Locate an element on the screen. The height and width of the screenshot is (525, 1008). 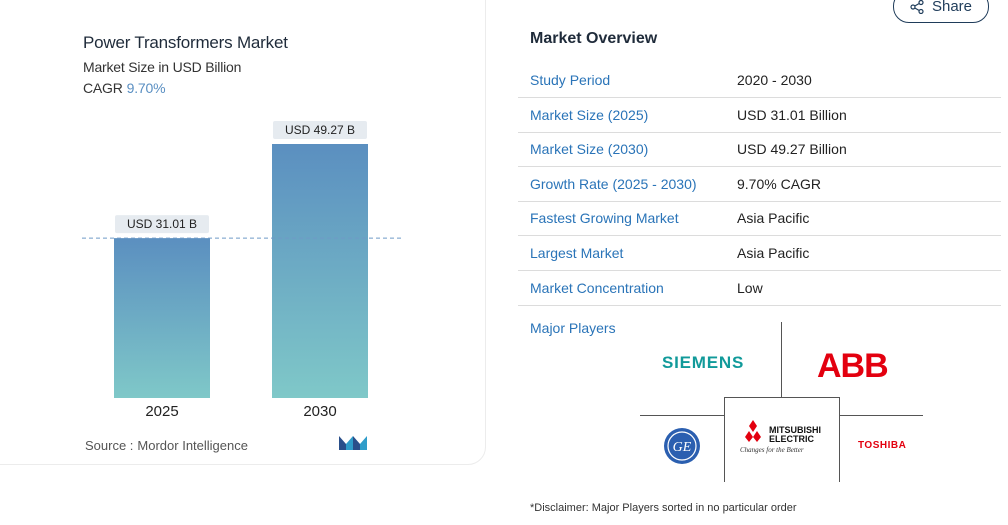
overview-row-value: 9.70% CAGR is located at coordinates (779, 183).